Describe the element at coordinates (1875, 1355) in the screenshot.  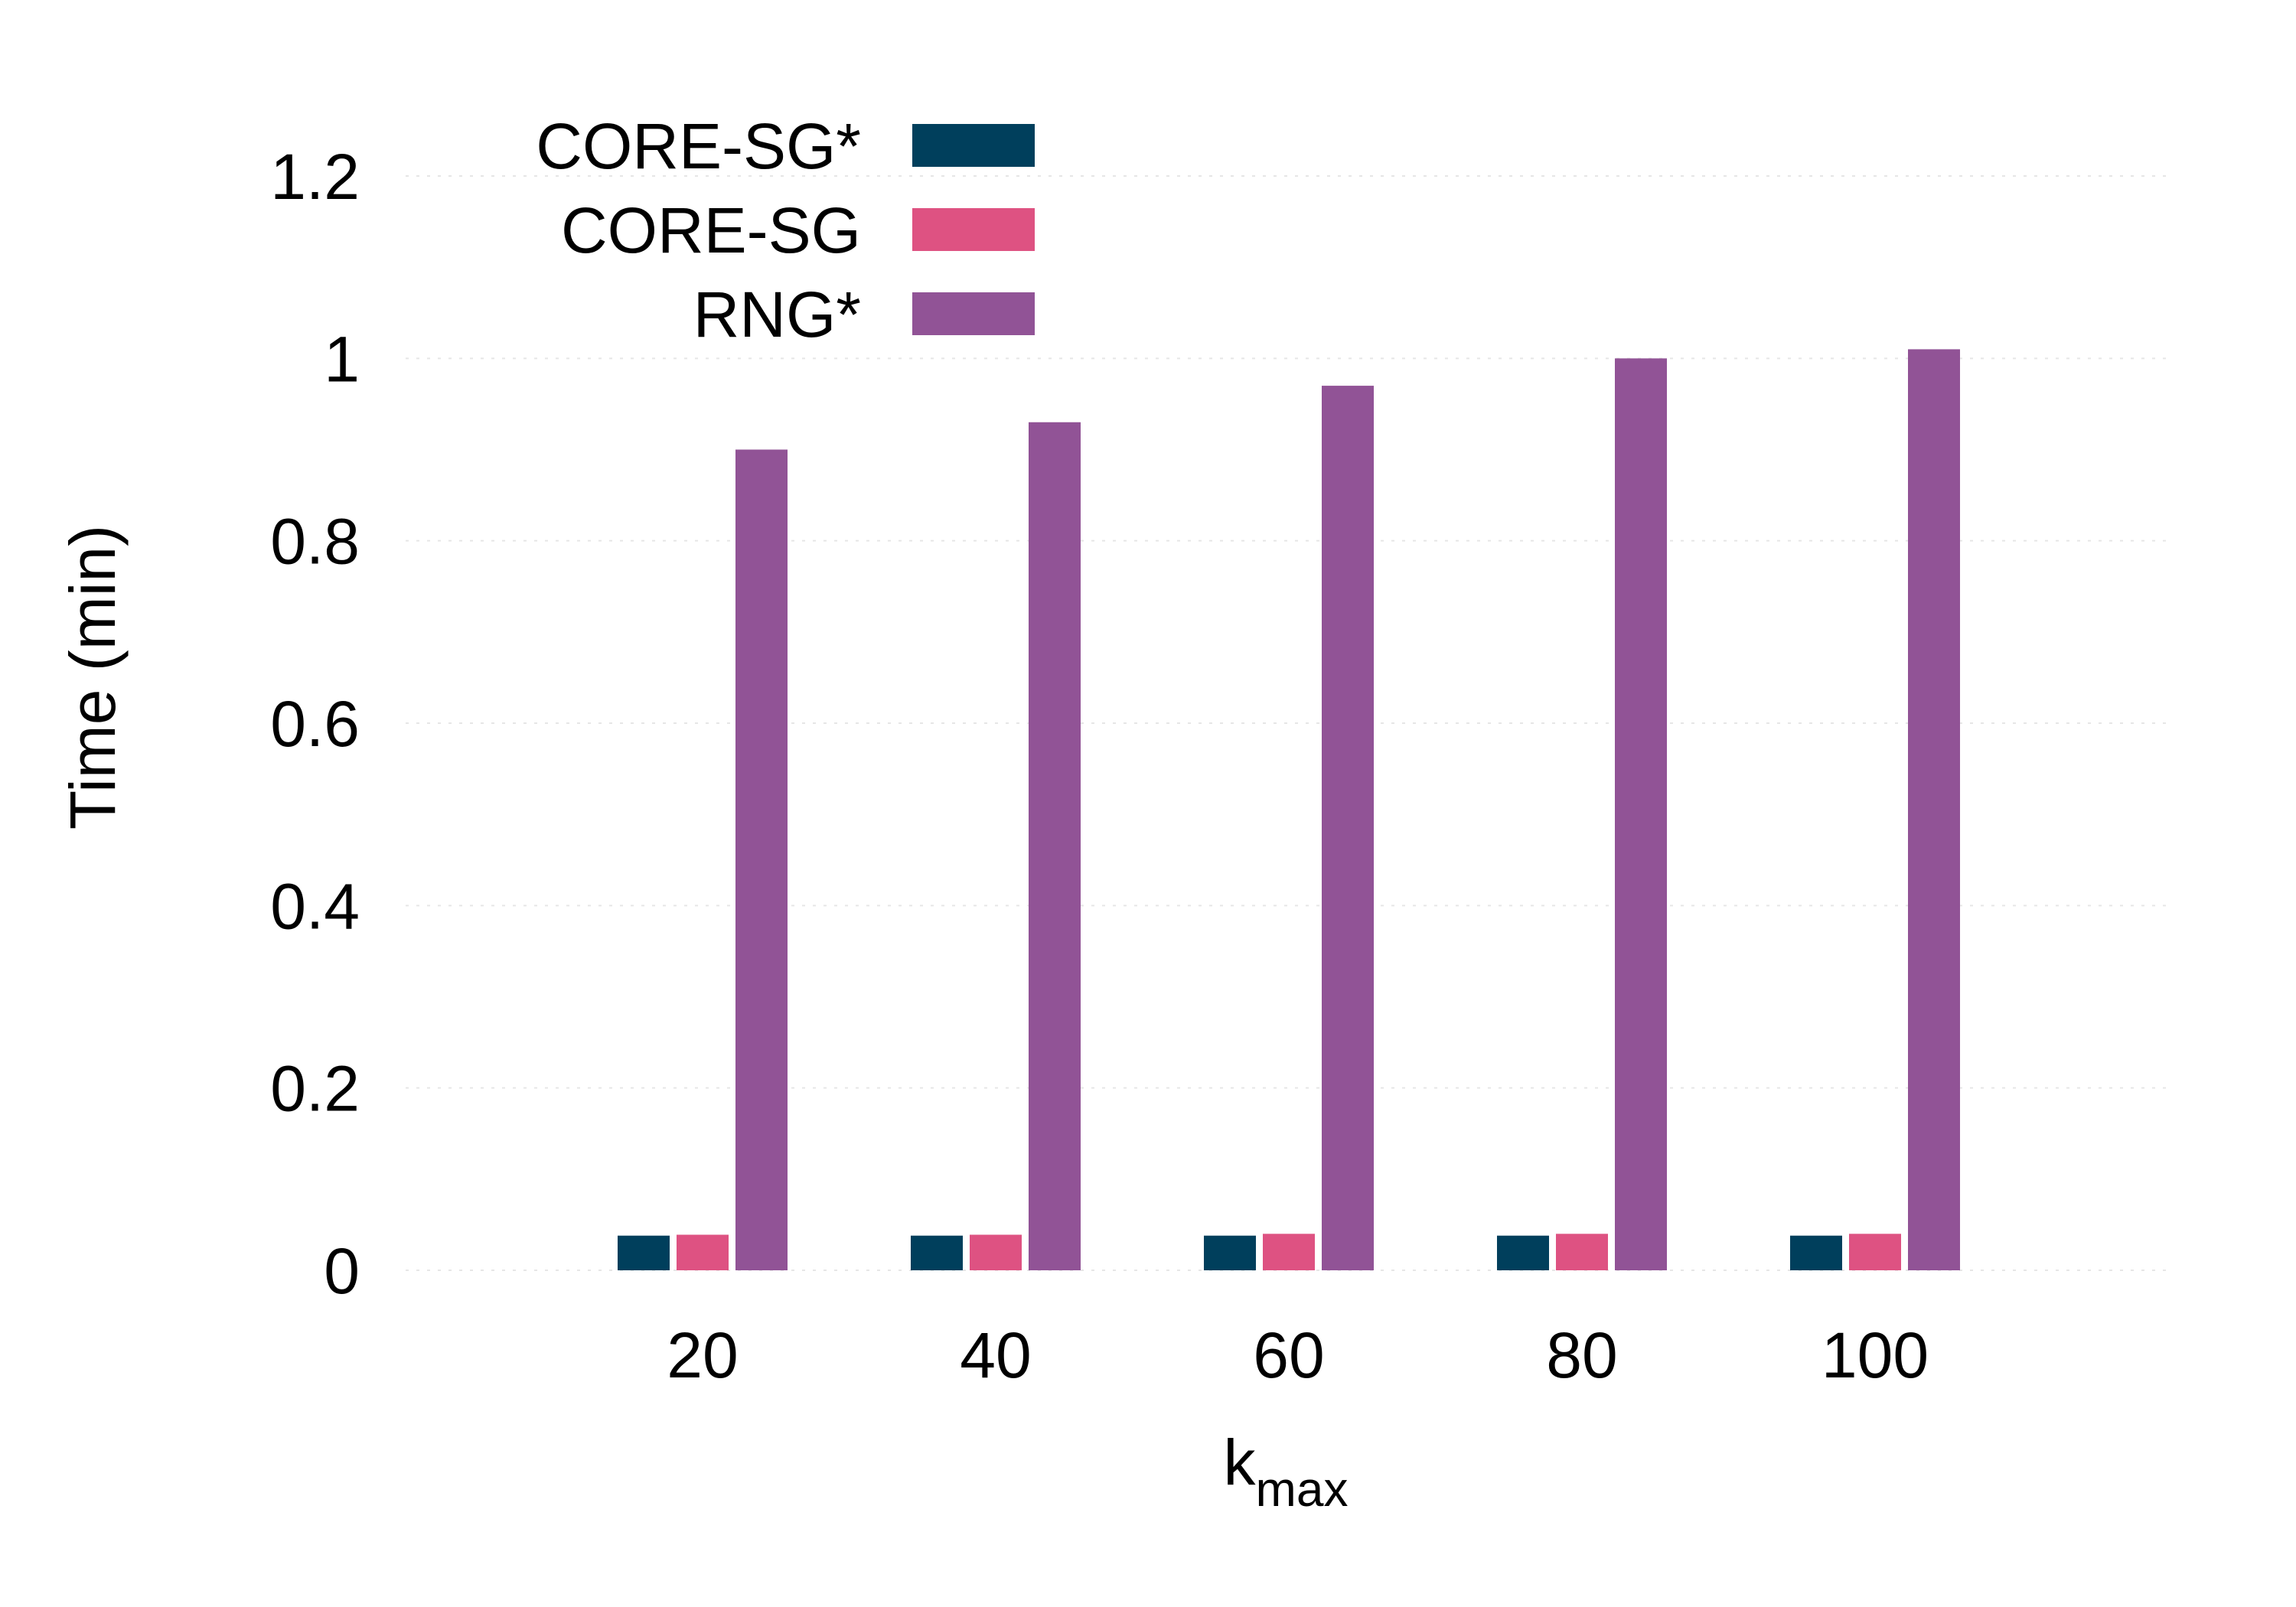
I see `x-tick-label: 100` at that location.